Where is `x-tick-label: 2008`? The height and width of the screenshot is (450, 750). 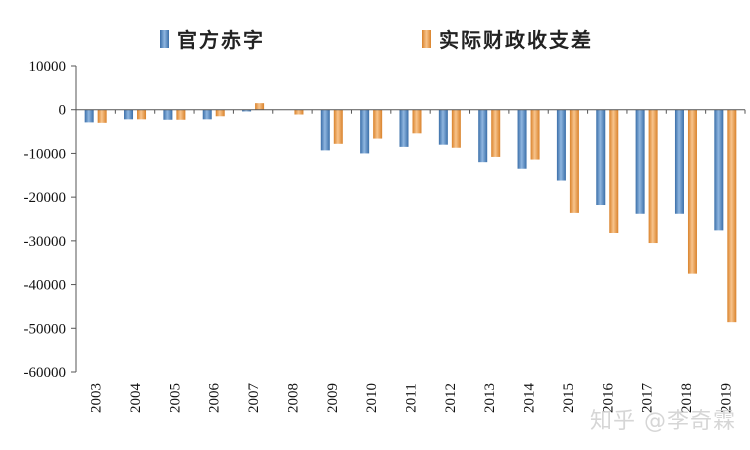 x-tick-label: 2008 is located at coordinates (293, 398).